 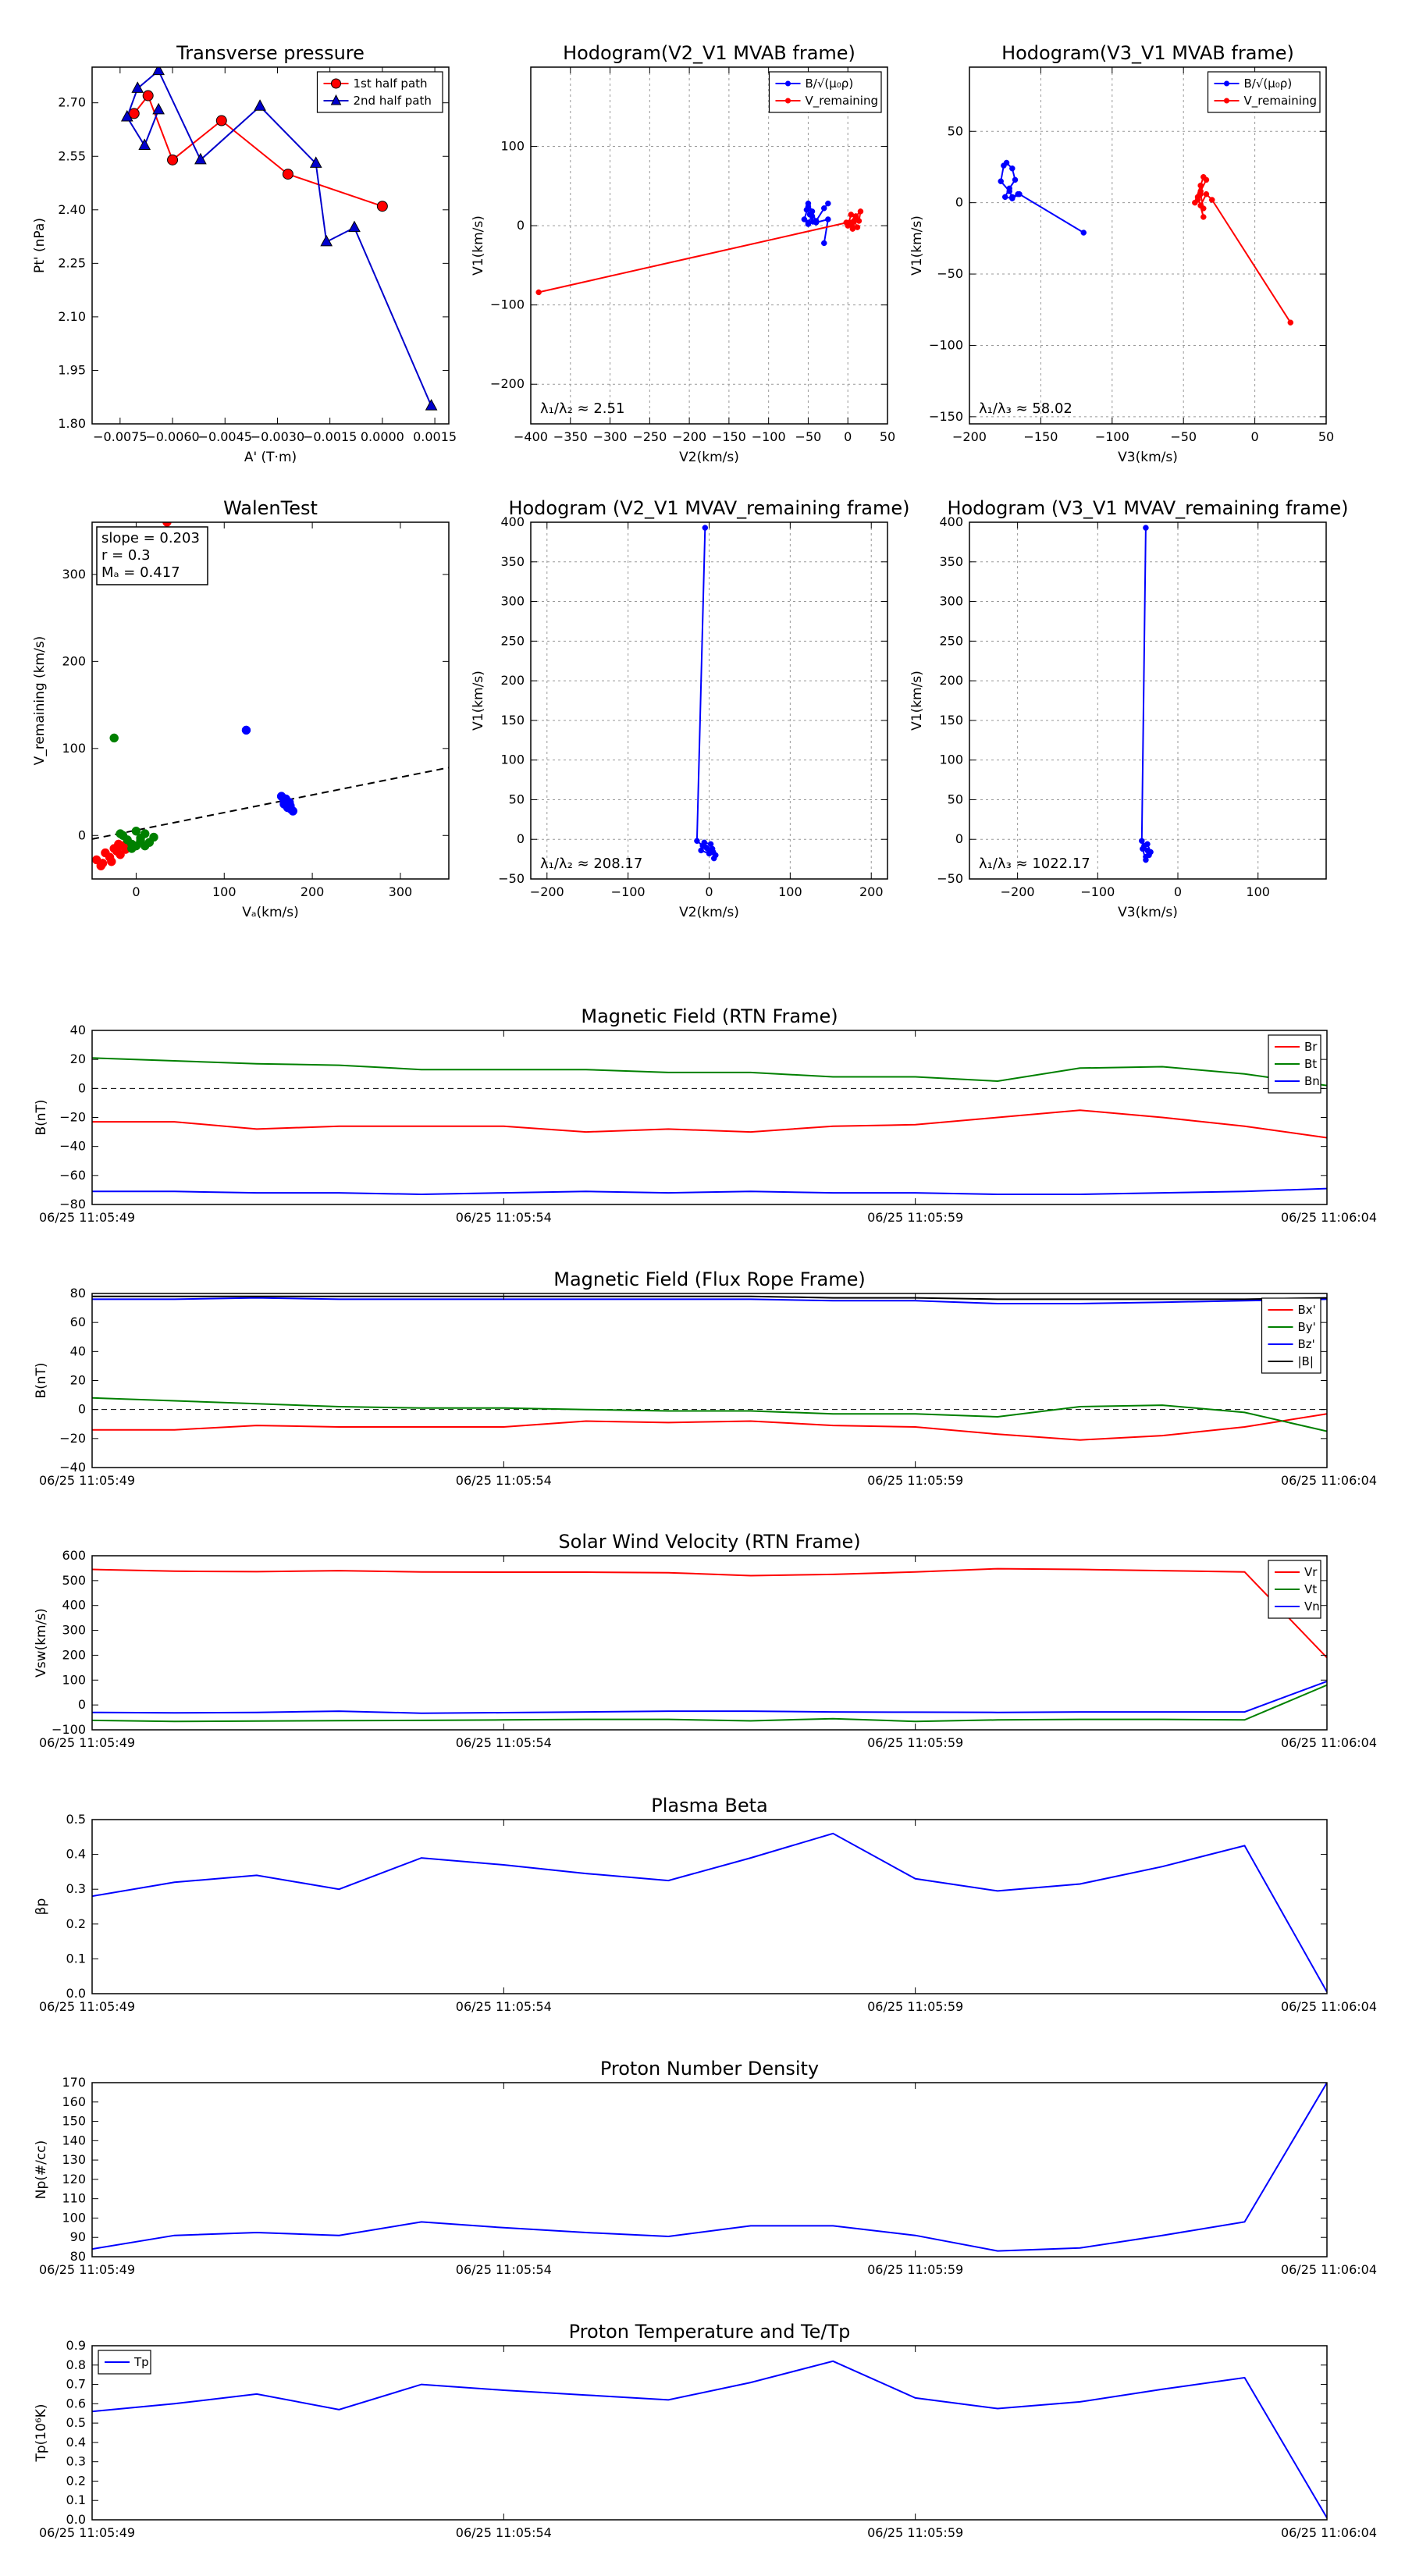 I want to click on eigen-ratio-annotation: λ₁/λ₂ ≈ 208.17, so click(x=591, y=864).